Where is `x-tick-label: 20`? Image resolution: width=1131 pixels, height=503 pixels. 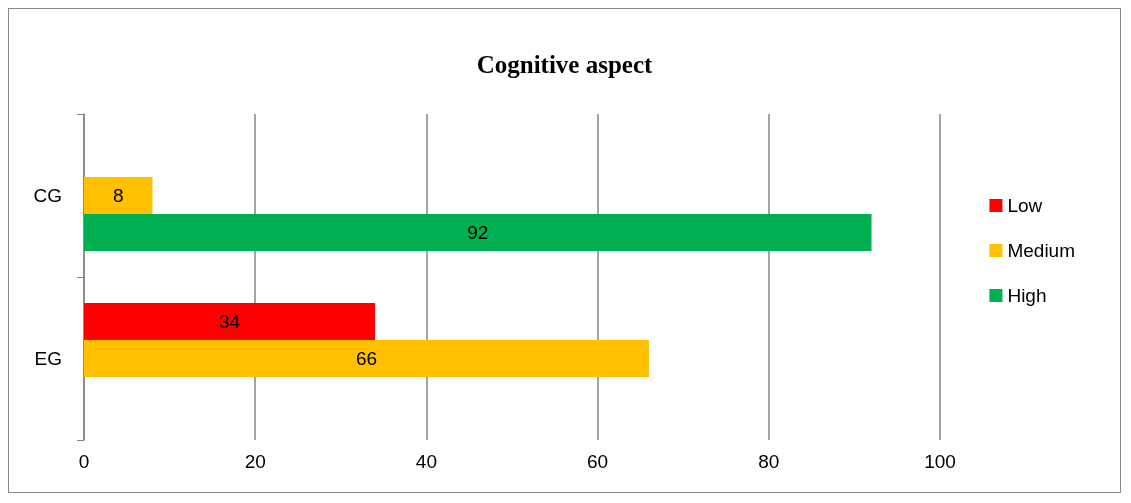 x-tick-label: 20 is located at coordinates (255, 461).